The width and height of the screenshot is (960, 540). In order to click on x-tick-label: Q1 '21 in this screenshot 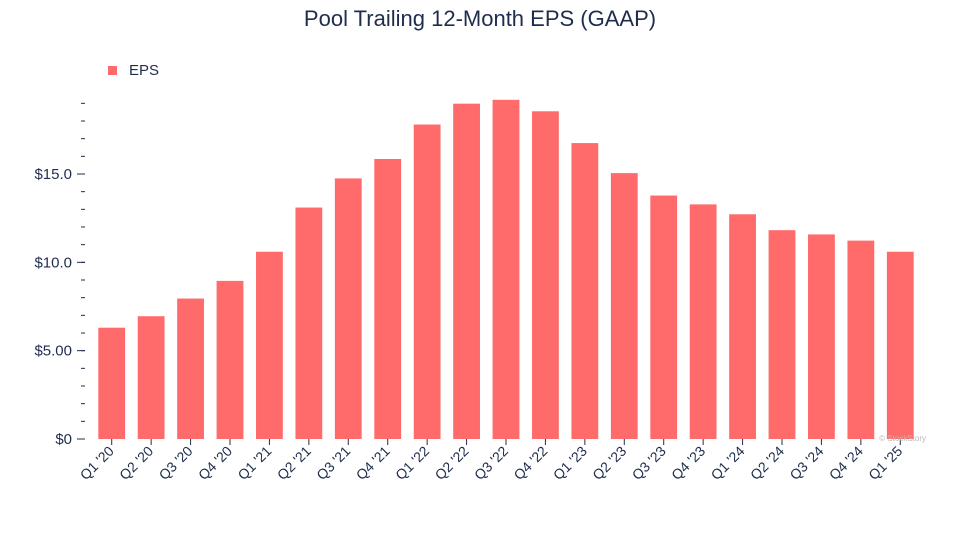, I will do `click(254, 463)`.